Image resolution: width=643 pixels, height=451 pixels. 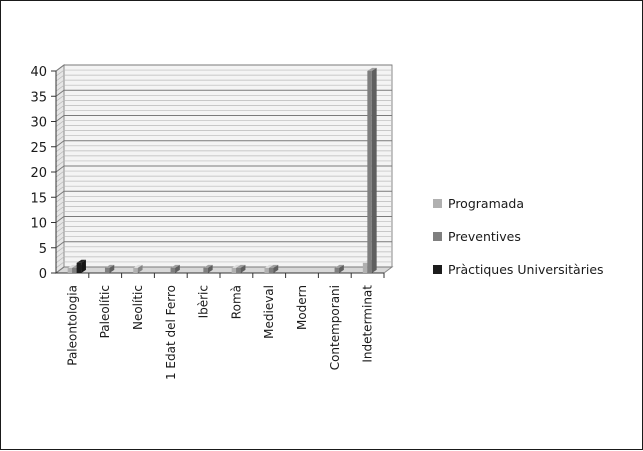 What do you see at coordinates (81, 261) in the screenshot?
I see `bar-pr-ctiques-universit-ries-top` at bounding box center [81, 261].